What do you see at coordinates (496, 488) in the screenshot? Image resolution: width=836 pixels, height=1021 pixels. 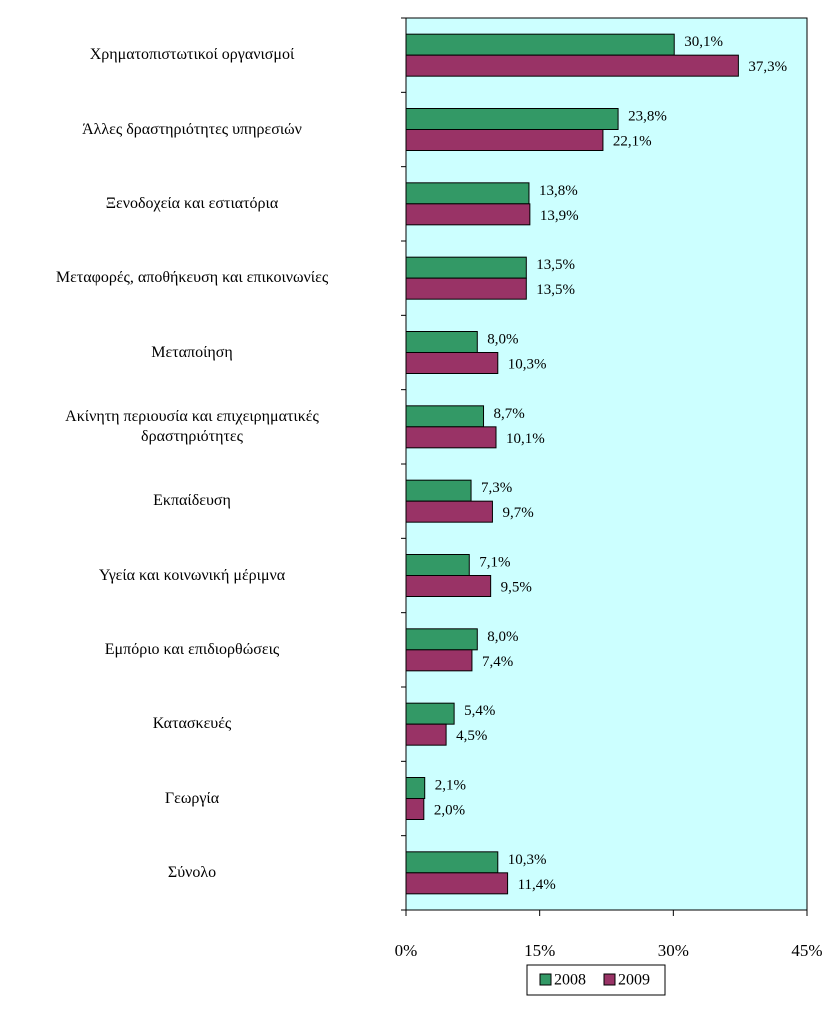 I see `data-label: 7,3%` at bounding box center [496, 488].